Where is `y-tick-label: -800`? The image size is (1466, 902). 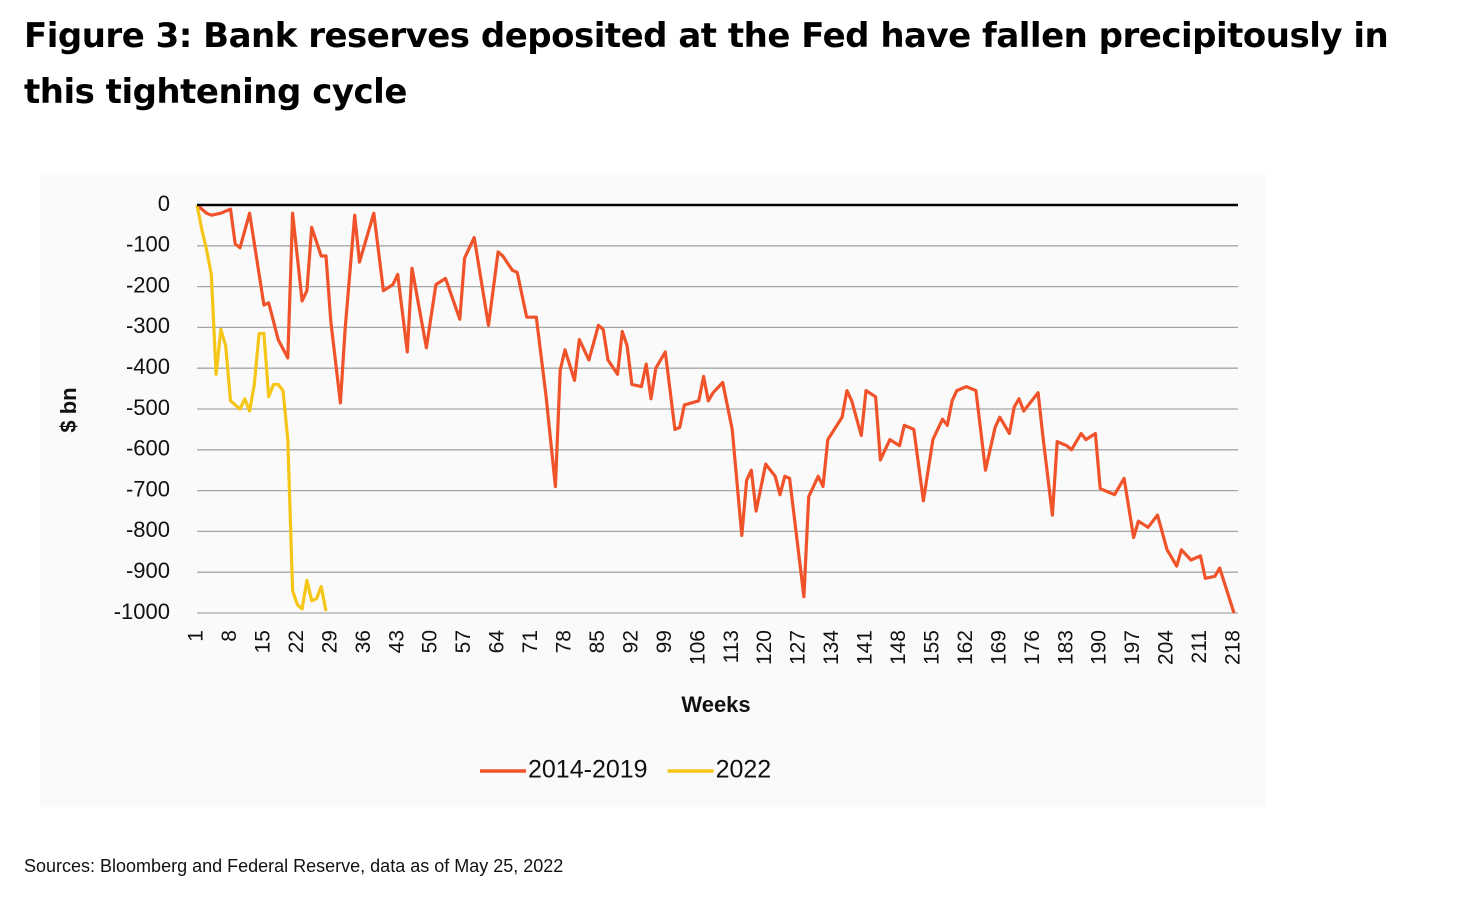 y-tick-label: -800 is located at coordinates (148, 529).